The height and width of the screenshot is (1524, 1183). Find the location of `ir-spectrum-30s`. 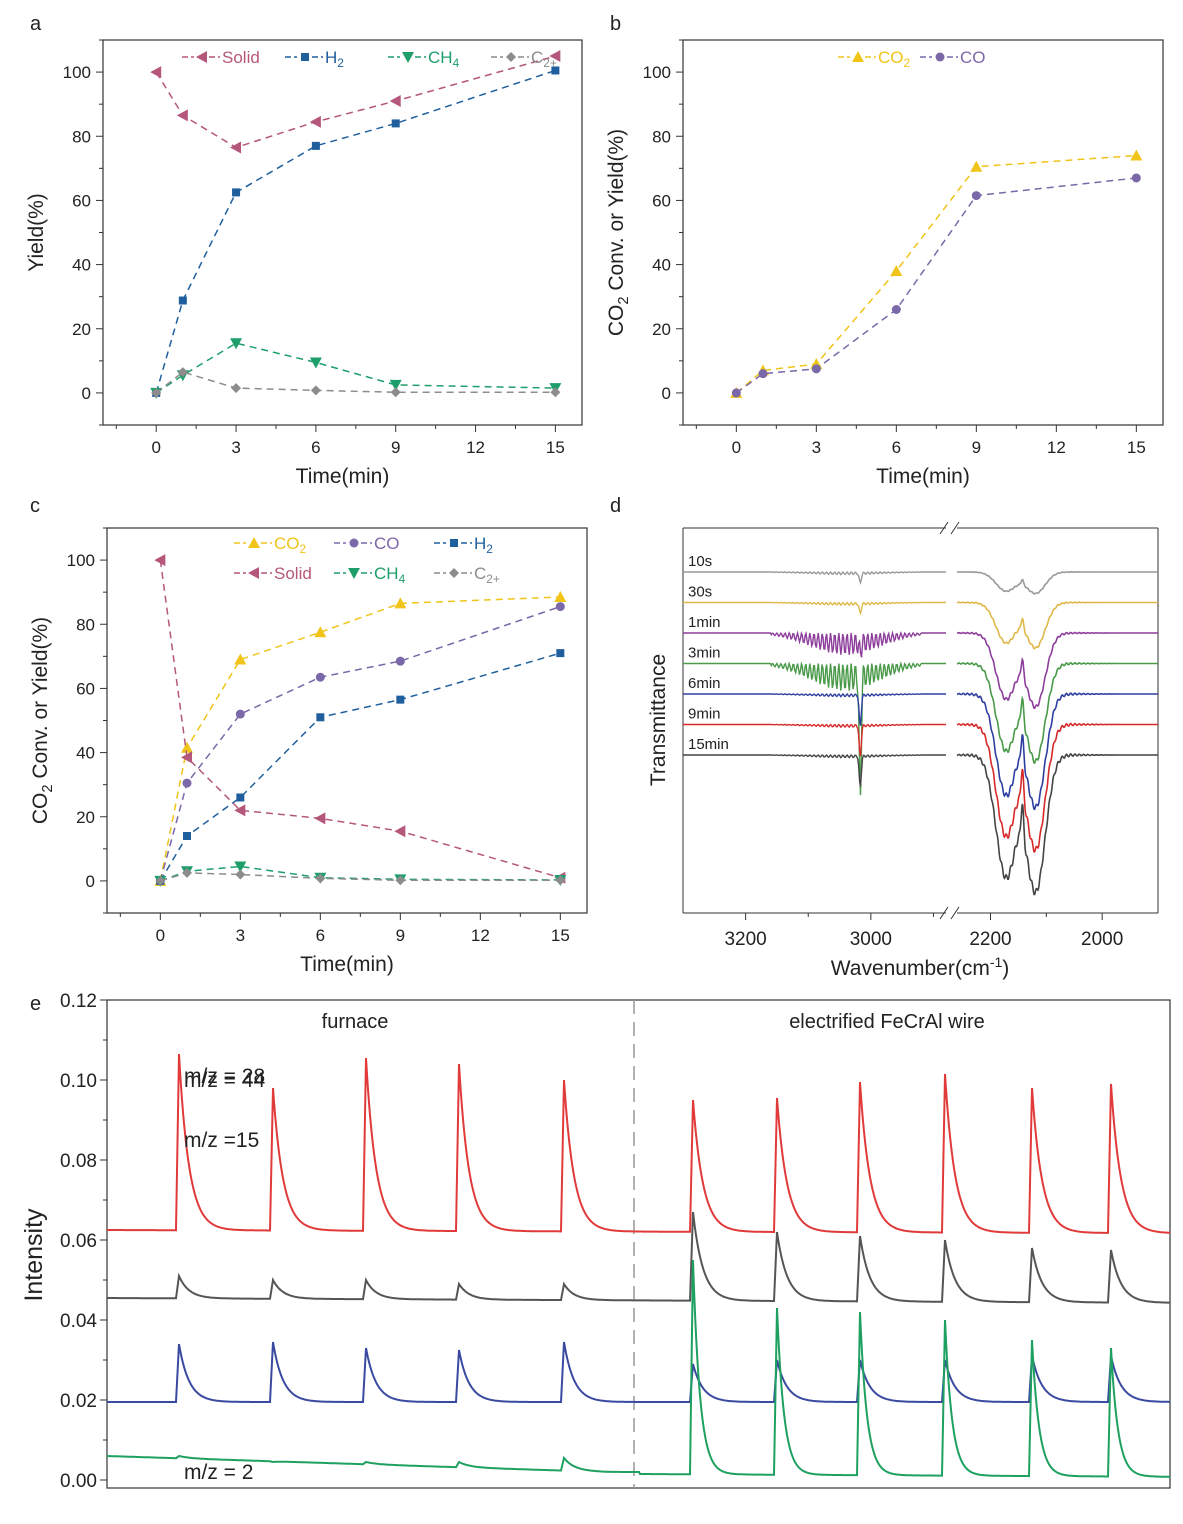

ir-spectrum-30s is located at coordinates (814, 608).